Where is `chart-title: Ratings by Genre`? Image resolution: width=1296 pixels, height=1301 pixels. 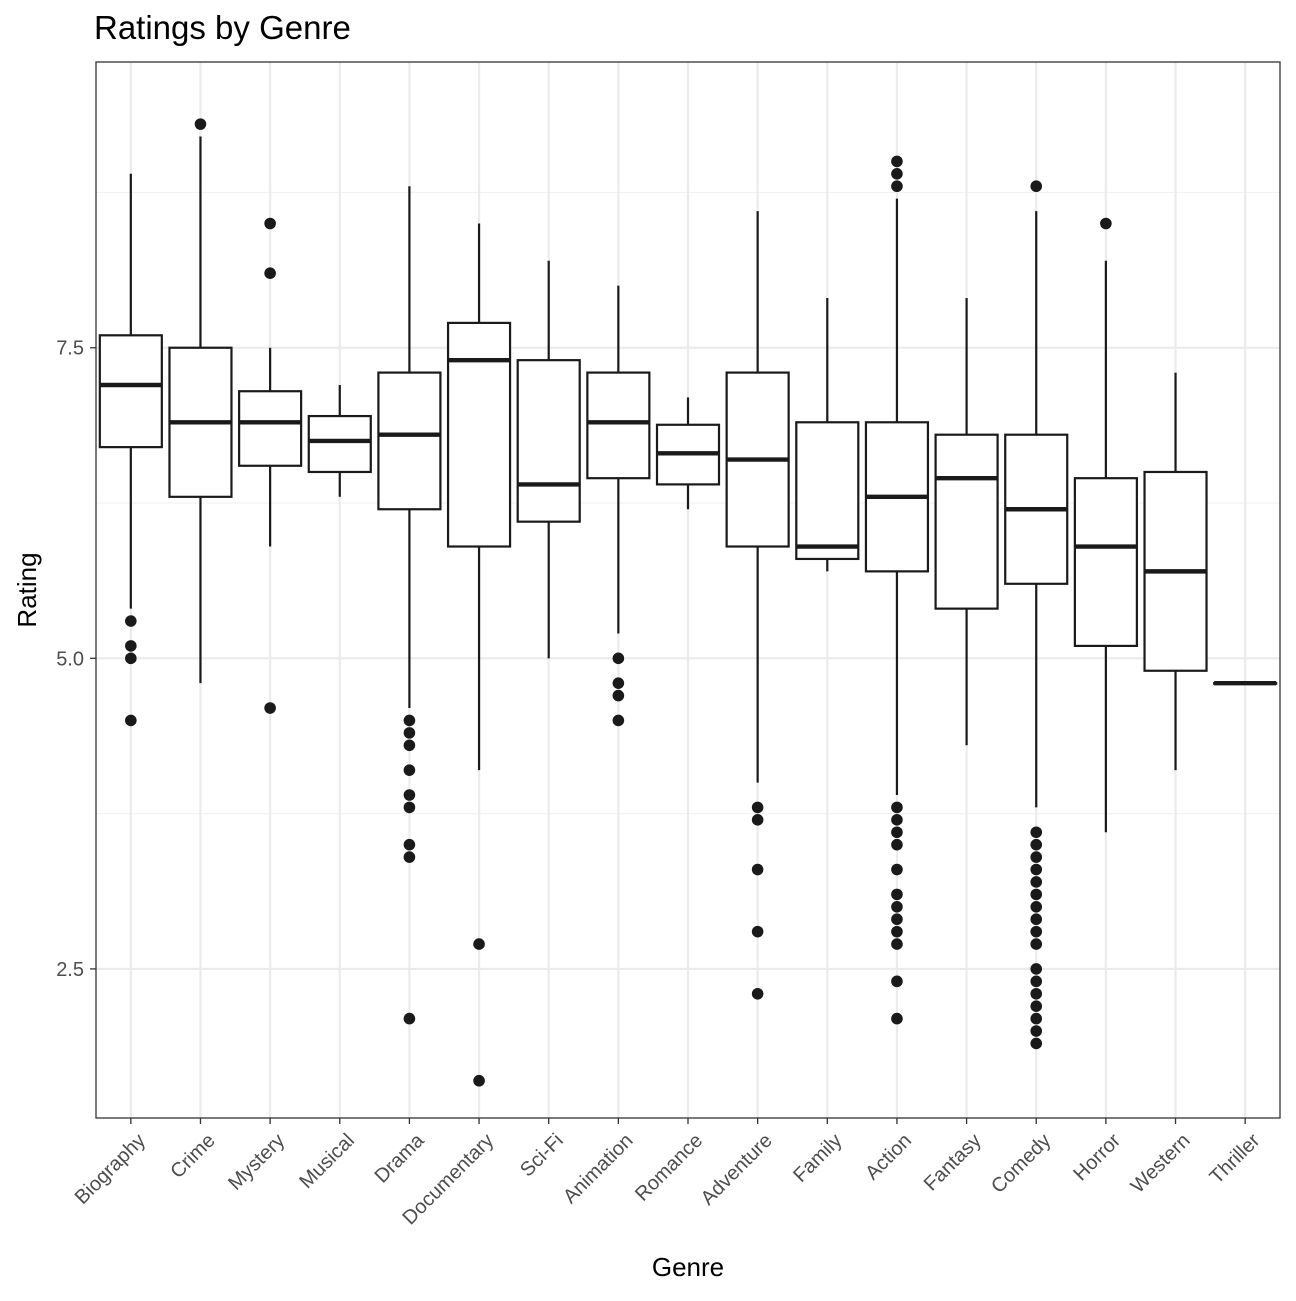 chart-title: Ratings by Genre is located at coordinates (222, 27).